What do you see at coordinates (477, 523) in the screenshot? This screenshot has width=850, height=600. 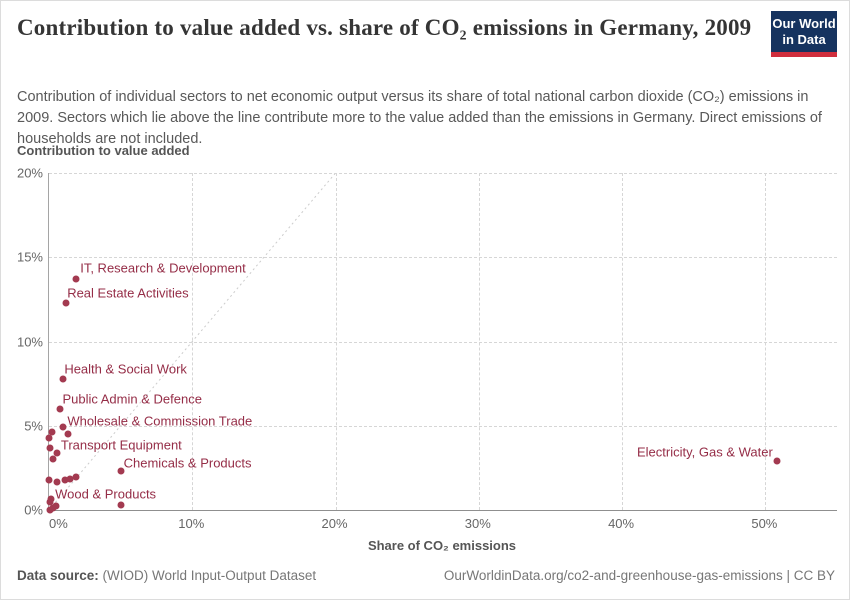 I see `x-tick-30: 30%` at bounding box center [477, 523].